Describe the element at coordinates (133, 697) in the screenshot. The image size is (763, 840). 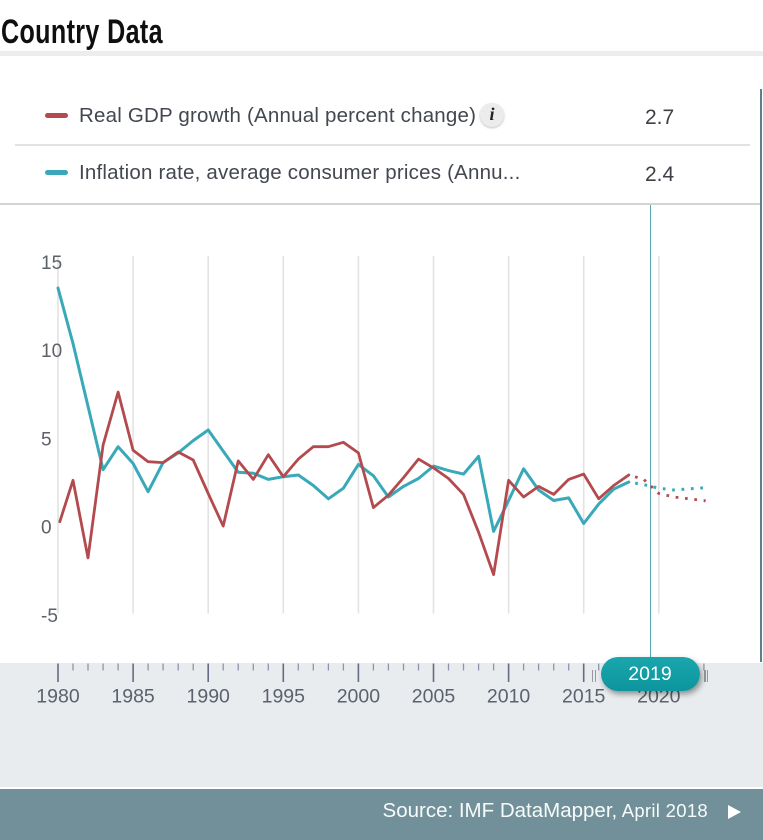
I see `svg-text: 1985` at that location.